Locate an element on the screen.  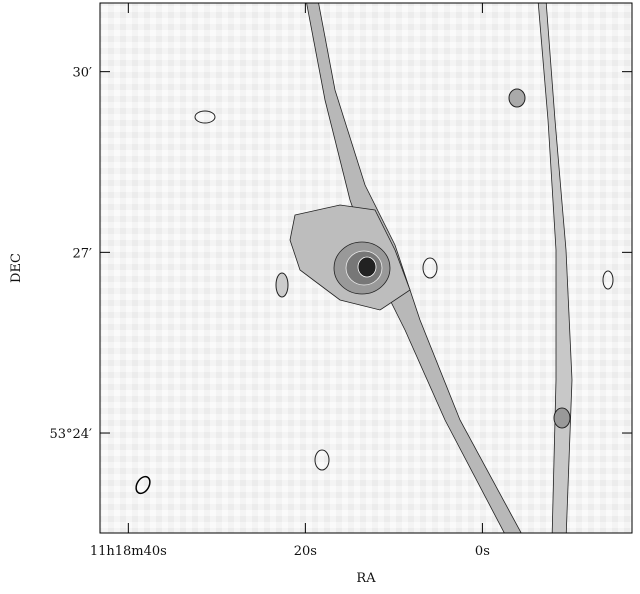
stripe-right is located at coordinates (555, 268).